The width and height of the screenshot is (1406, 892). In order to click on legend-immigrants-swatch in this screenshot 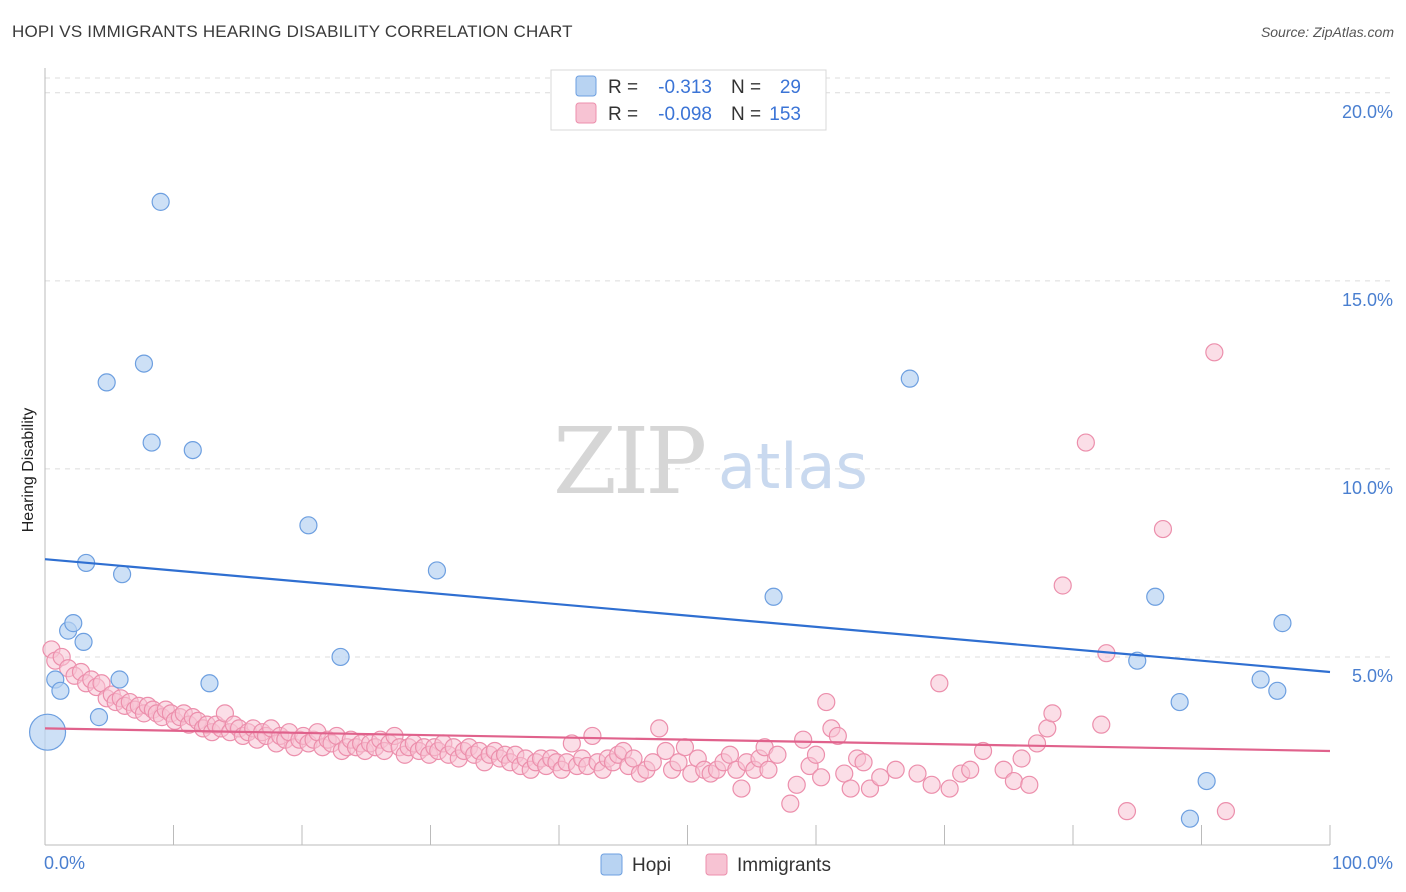, I will do `click(716, 864)`.